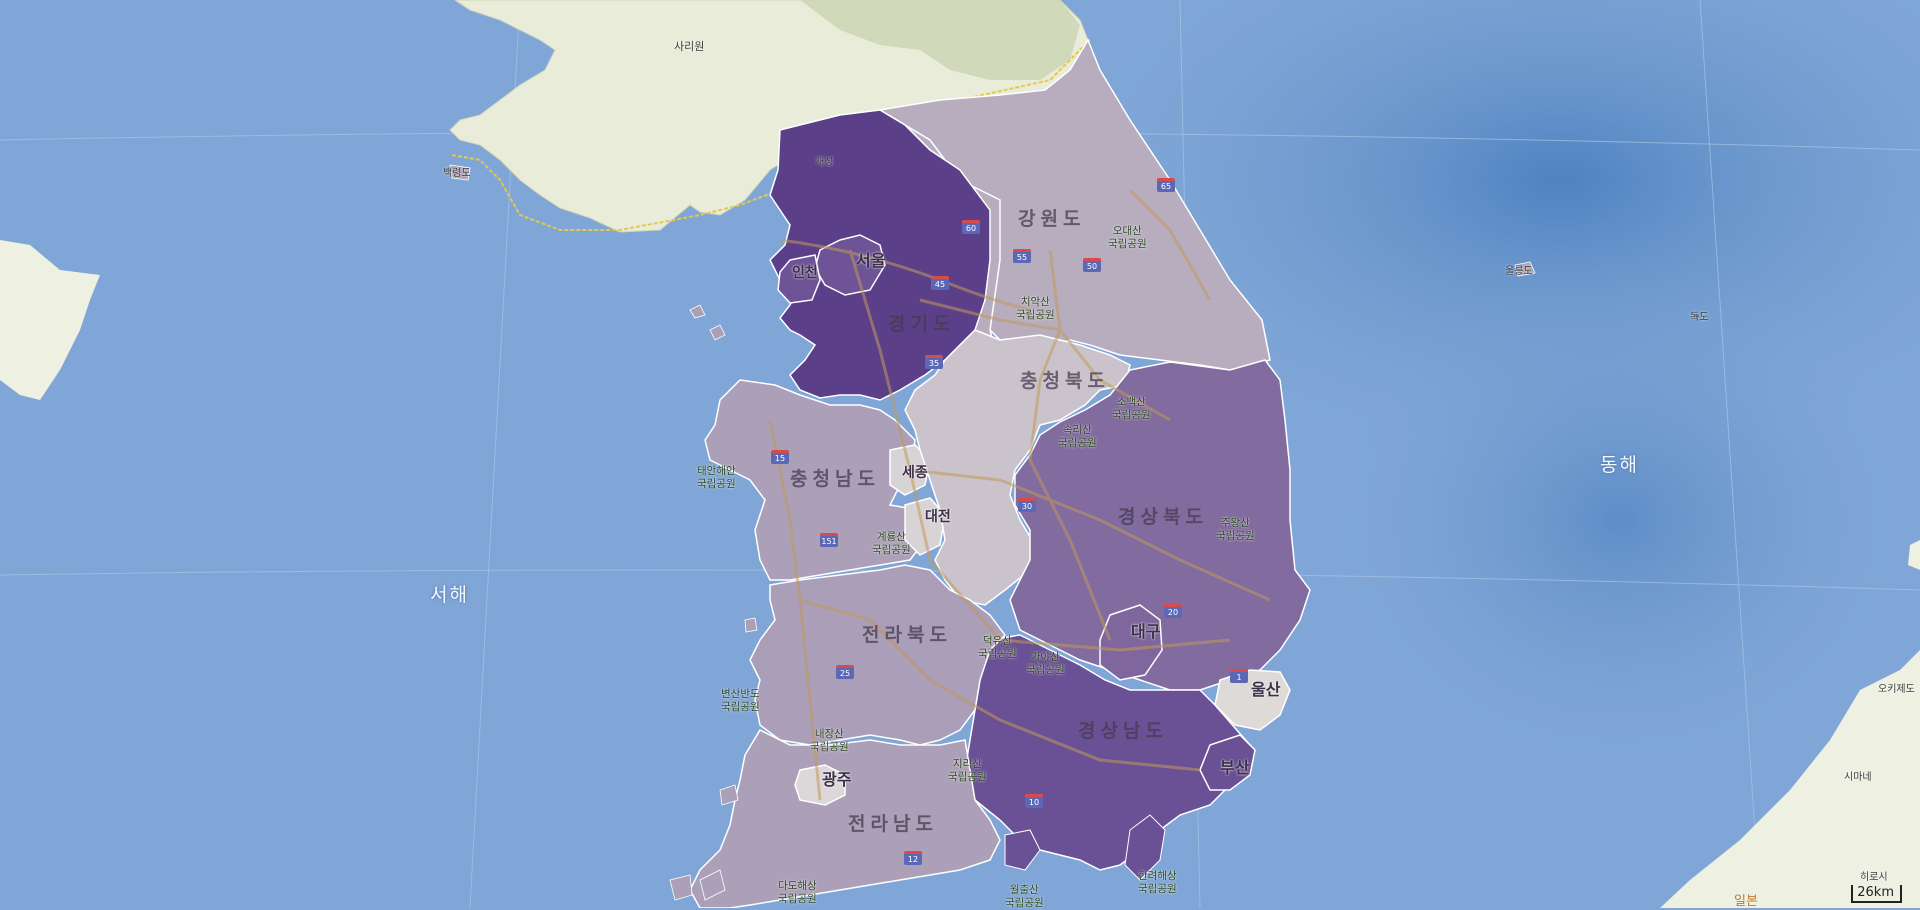 Image resolution: width=1920 pixels, height=910 pixels. Describe the element at coordinates (1235, 530) in the screenshot. I see `park-label-juwangsan: 주왕산 국립공원` at that location.